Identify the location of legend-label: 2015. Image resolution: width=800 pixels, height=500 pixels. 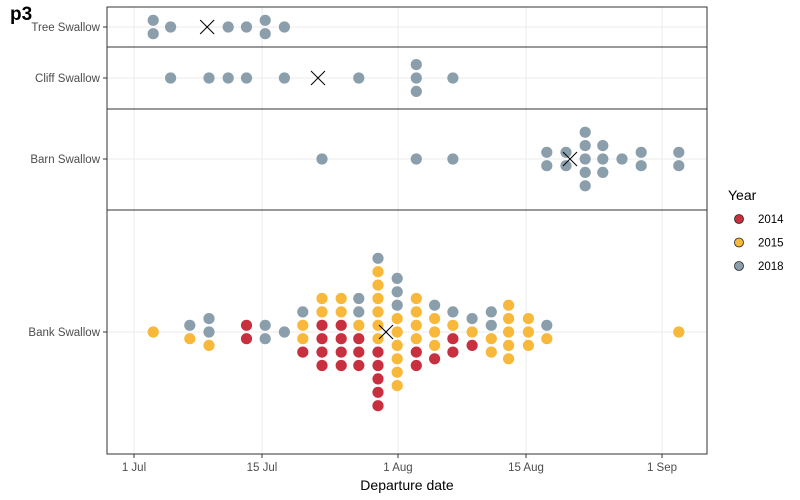
(771, 244).